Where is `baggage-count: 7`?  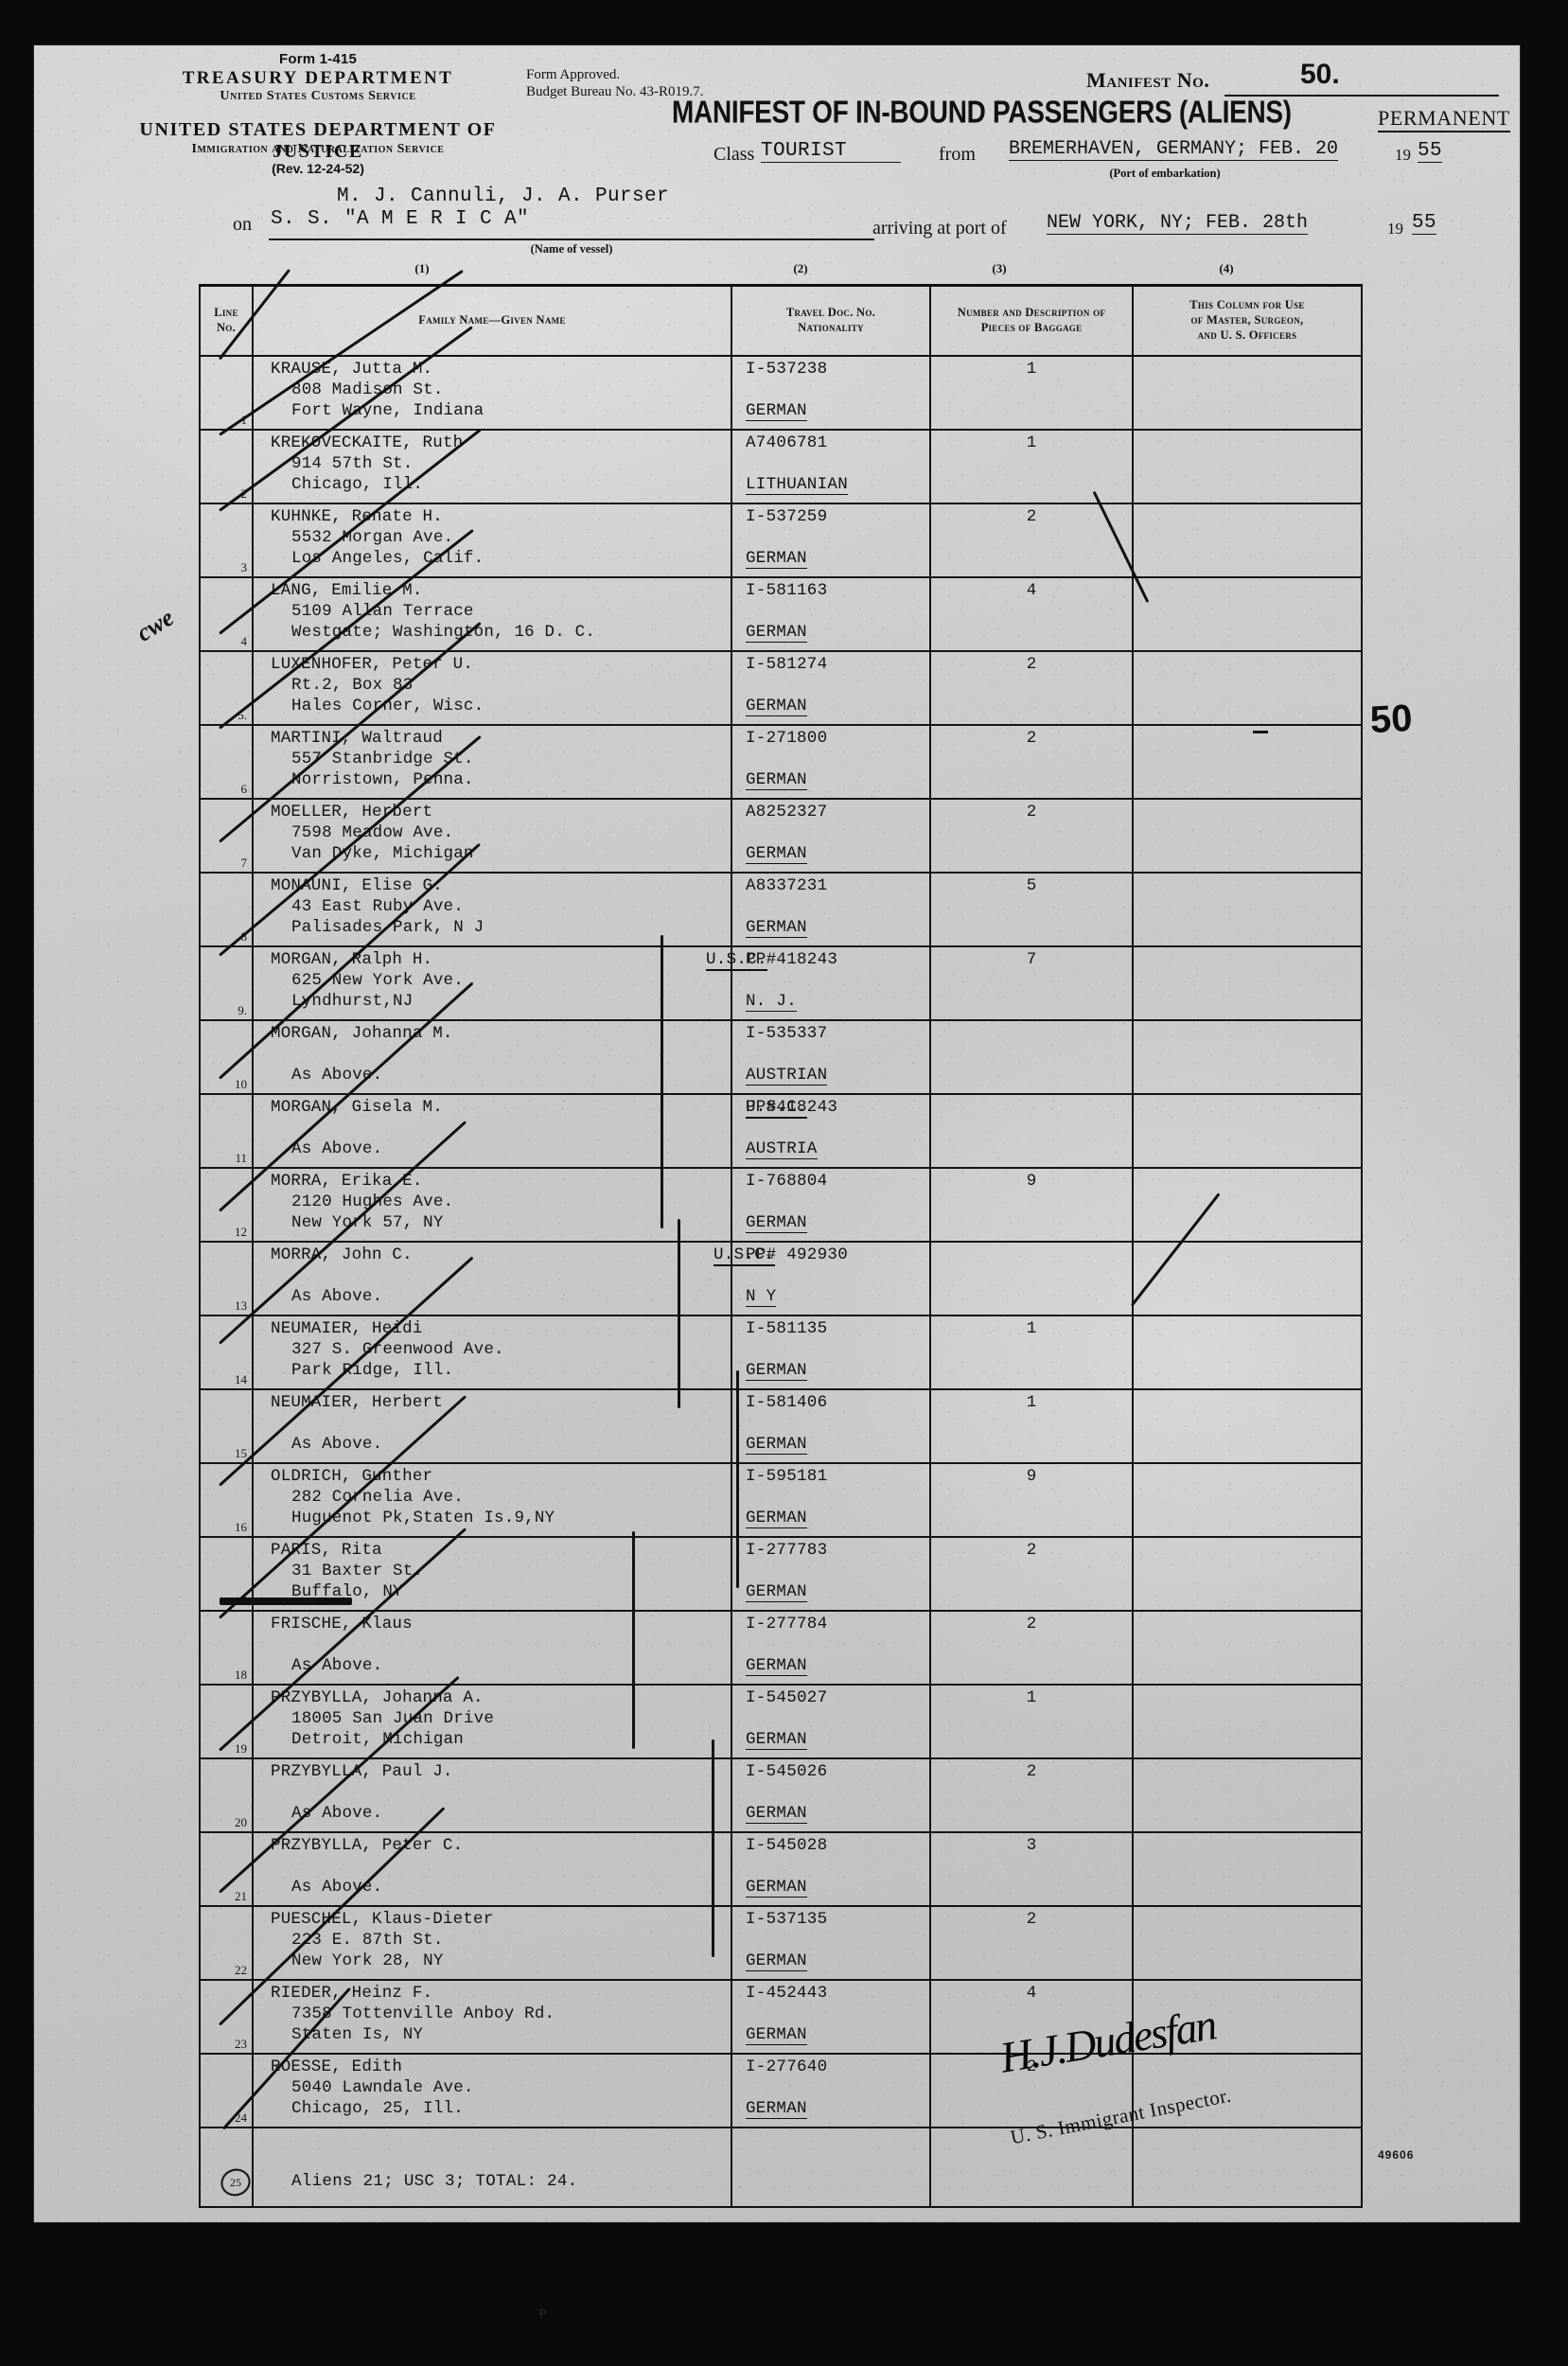 baggage-count: 7 is located at coordinates (1031, 960).